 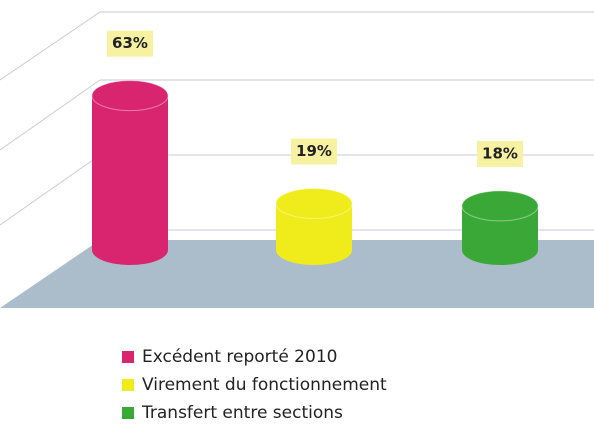 I want to click on value-label: 19%, so click(x=314, y=151).